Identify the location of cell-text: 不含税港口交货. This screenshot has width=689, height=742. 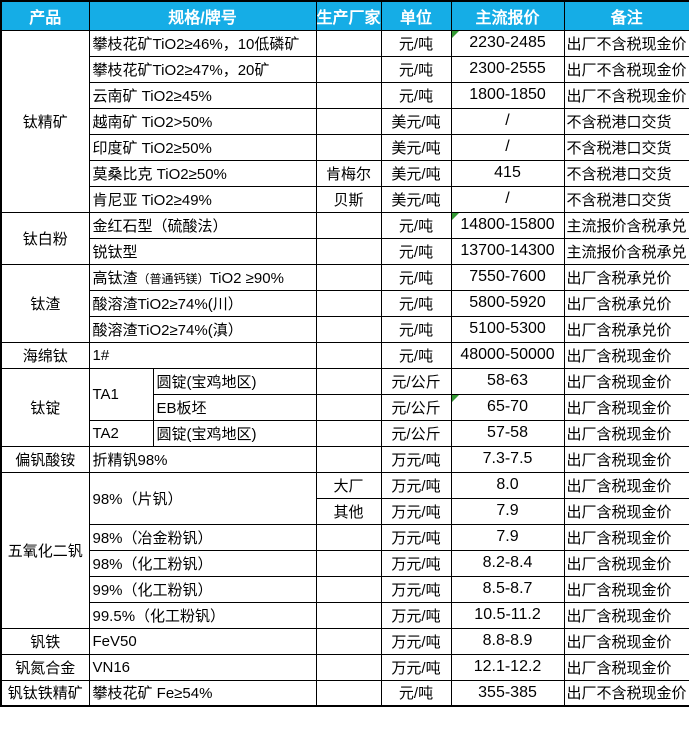
(619, 122).